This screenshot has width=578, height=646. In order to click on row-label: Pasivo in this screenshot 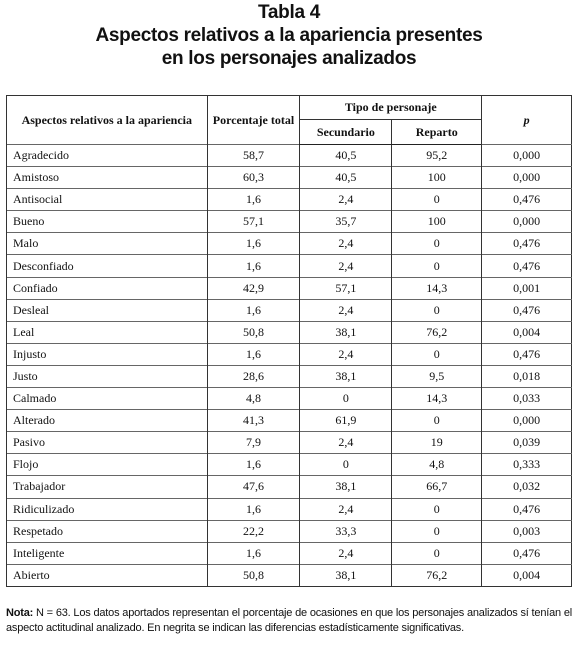, I will do `click(107, 442)`.